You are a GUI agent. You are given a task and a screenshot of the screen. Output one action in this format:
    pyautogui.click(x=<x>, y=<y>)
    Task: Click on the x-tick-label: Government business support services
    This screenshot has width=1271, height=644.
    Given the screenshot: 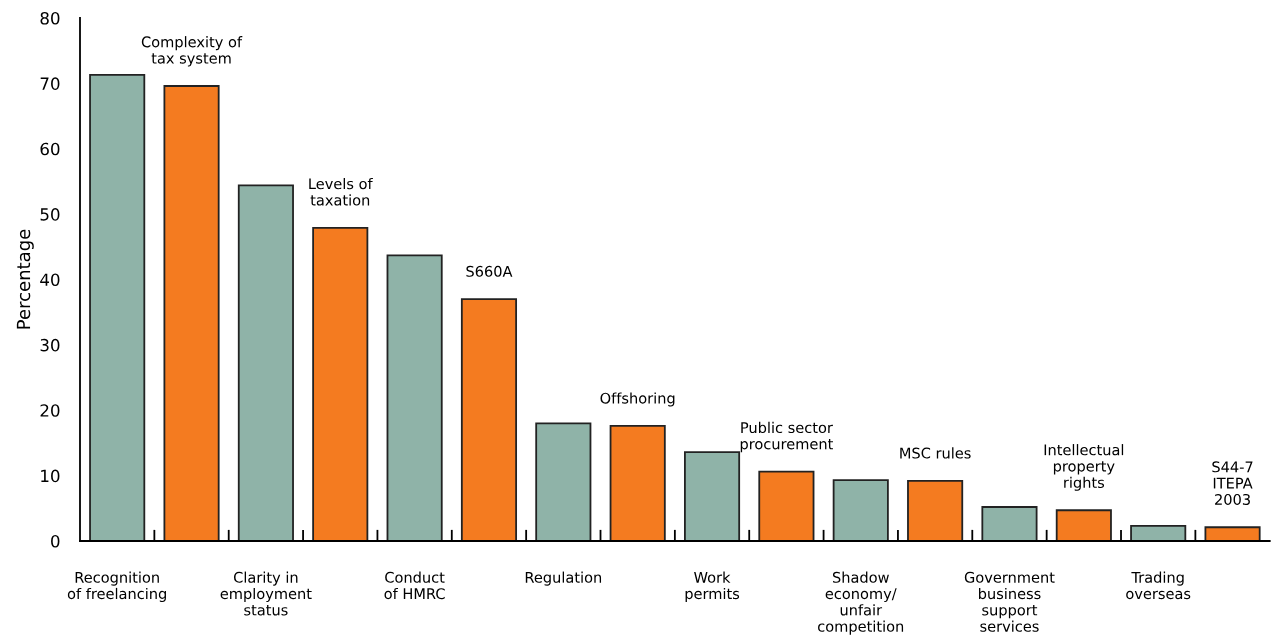 What is the action you would take?
    pyautogui.click(x=1009, y=601)
    